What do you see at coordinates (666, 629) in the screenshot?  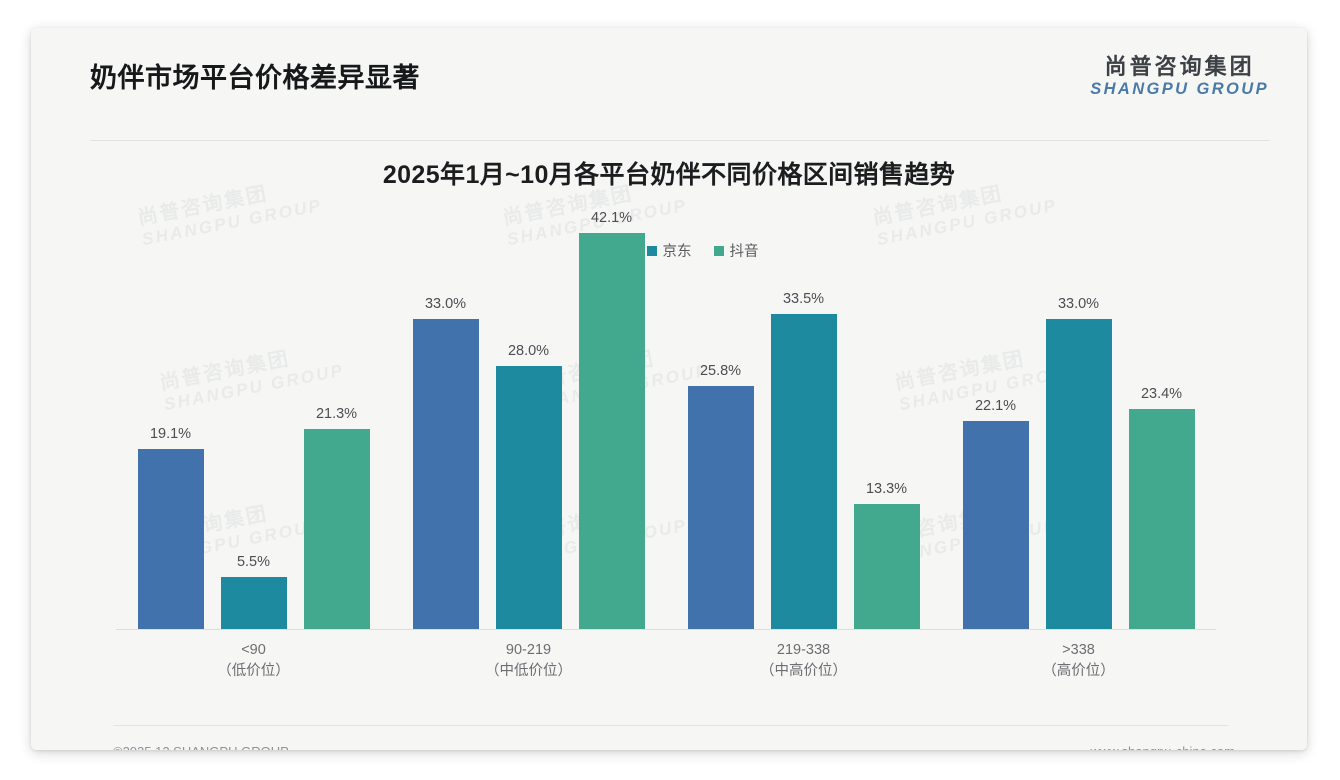 I see `axis-baseline` at bounding box center [666, 629].